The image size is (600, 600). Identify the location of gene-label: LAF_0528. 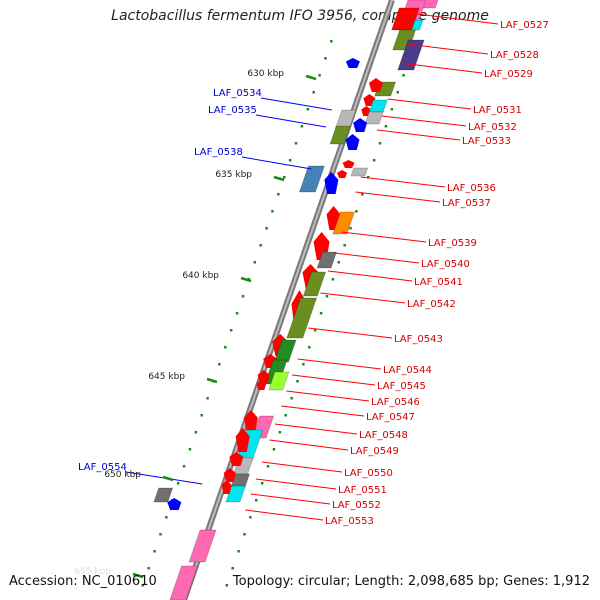
(514, 55).